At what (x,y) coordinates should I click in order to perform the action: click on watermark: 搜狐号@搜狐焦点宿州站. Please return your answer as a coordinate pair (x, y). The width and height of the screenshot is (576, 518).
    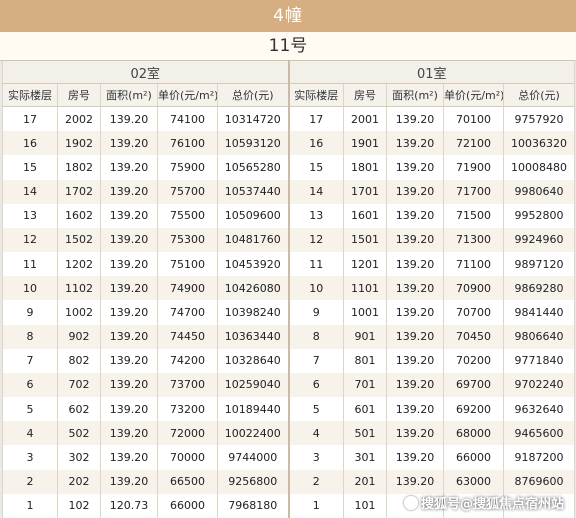
    Looking at the image, I should click on (483, 502).